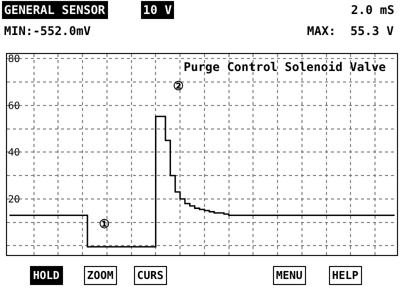 Image resolution: width=402 pixels, height=297 pixels. I want to click on text: ZOOM, so click(100, 275).